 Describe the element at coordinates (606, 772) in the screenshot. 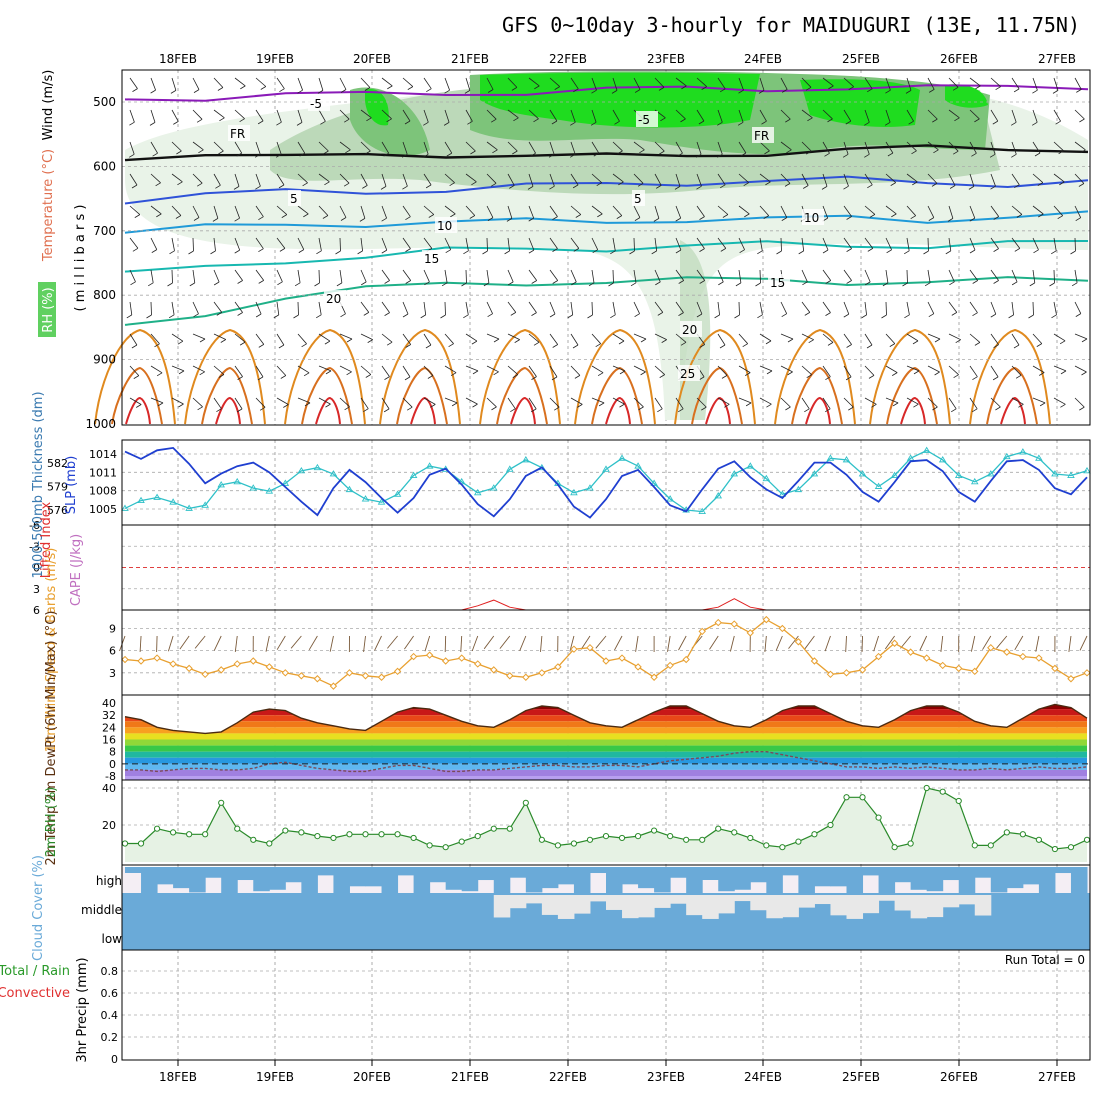

I see `temp-band` at that location.